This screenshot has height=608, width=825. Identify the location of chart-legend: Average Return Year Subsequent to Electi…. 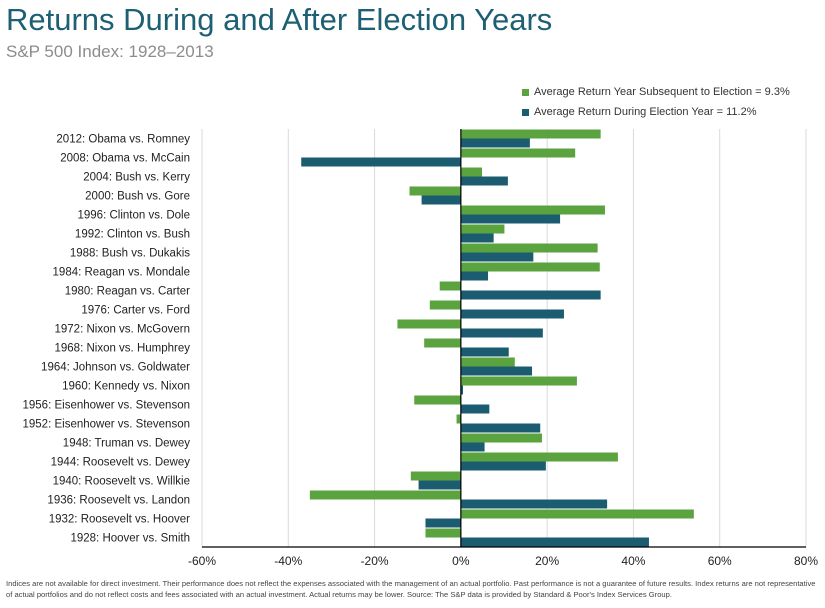
(656, 102).